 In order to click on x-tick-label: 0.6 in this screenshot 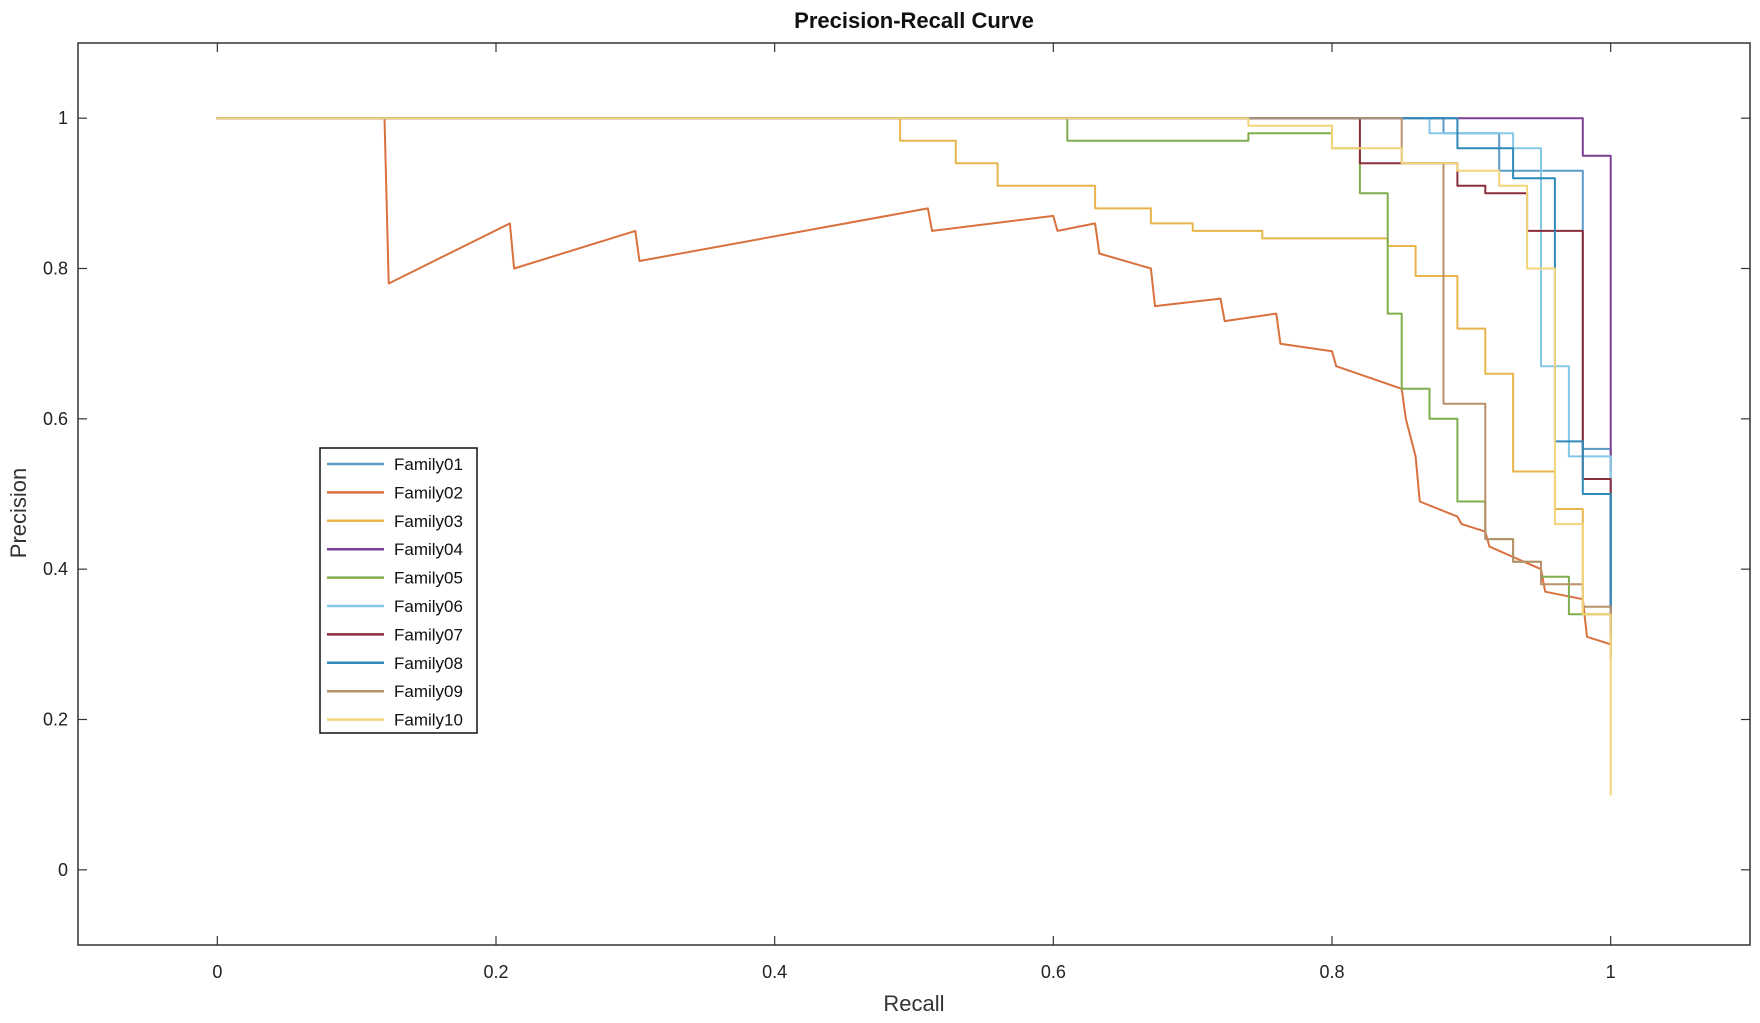, I will do `click(1053, 972)`.